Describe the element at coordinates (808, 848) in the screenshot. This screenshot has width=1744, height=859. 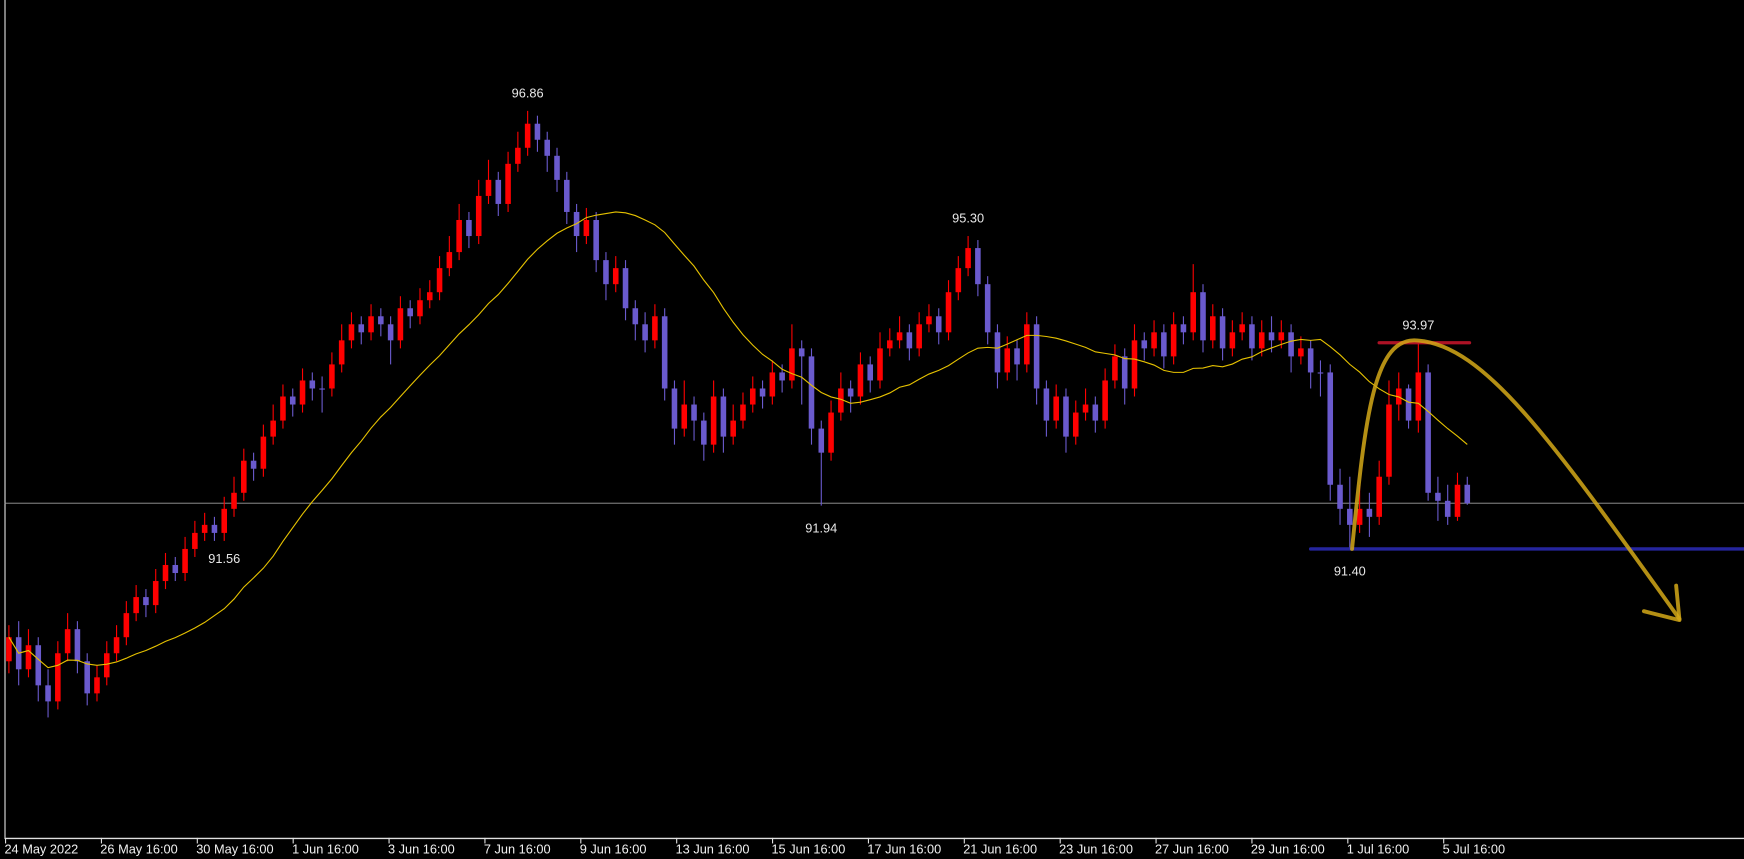
I see `x-tick-label: 15 Jun 16:00` at that location.